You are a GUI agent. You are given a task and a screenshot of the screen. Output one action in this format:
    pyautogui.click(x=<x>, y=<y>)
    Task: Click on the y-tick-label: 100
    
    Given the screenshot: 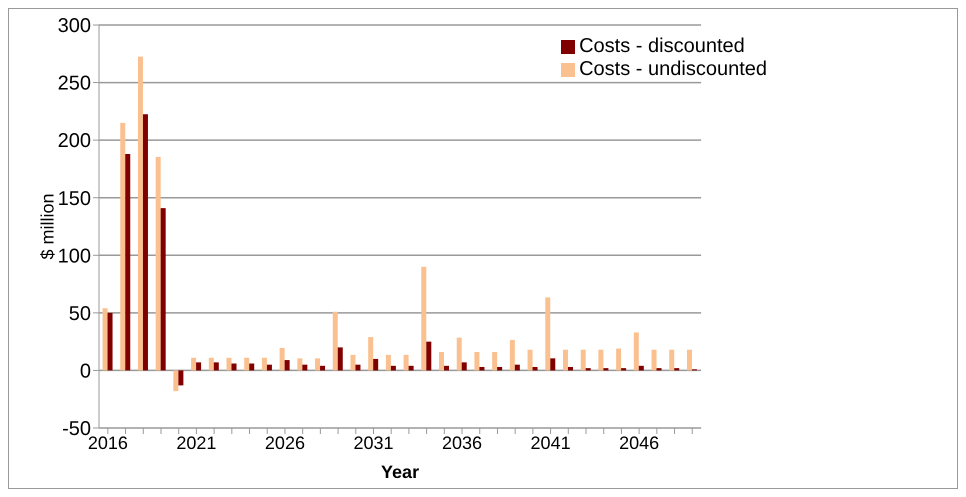 What is the action you would take?
    pyautogui.click(x=74, y=256)
    